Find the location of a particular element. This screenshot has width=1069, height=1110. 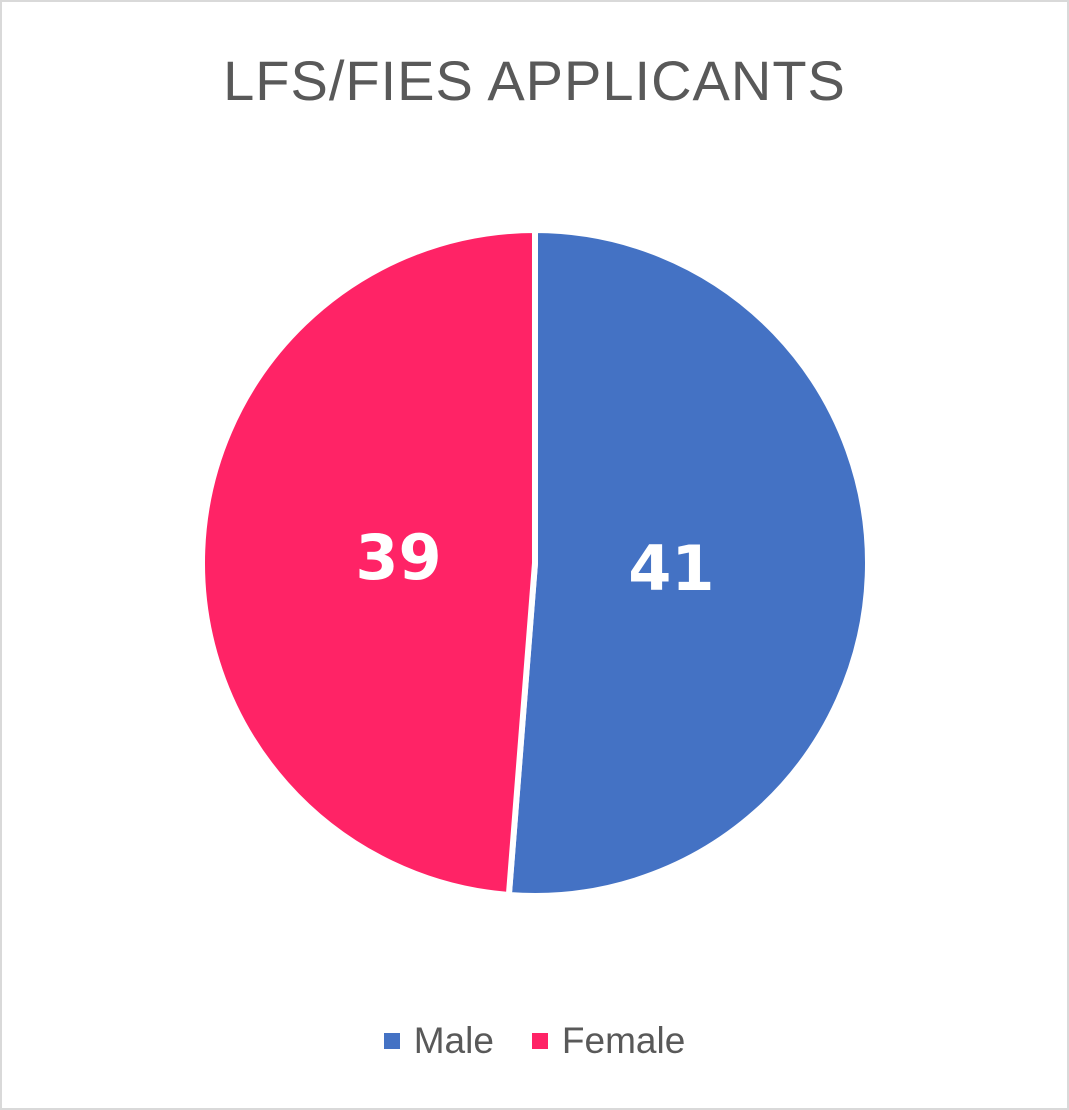

chart-title: LFS/FIES APPLICANTS is located at coordinates (534, 80).